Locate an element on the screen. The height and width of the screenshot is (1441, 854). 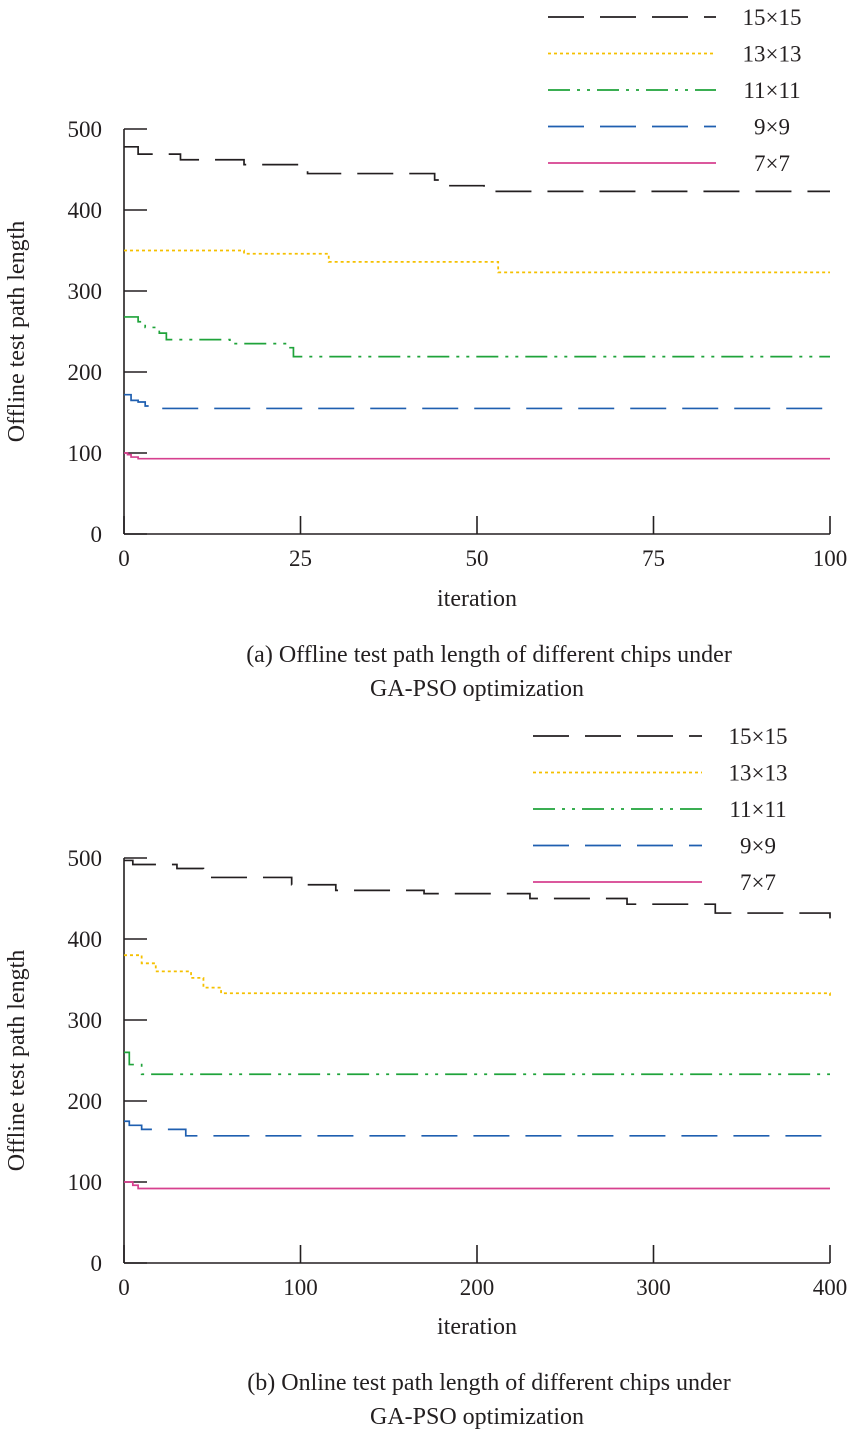
x-tick-label: 200 is located at coordinates (477, 1287).